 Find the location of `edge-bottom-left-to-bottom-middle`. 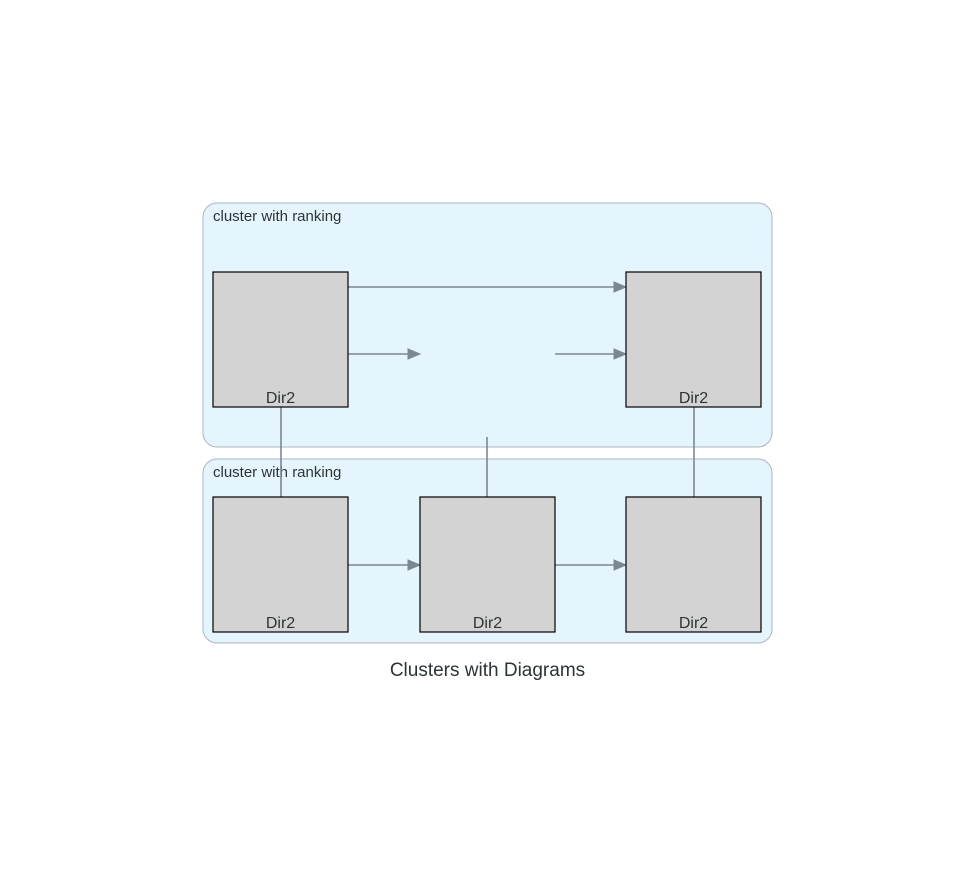

edge-bottom-left-to-bottom-middle is located at coordinates (385, 565).